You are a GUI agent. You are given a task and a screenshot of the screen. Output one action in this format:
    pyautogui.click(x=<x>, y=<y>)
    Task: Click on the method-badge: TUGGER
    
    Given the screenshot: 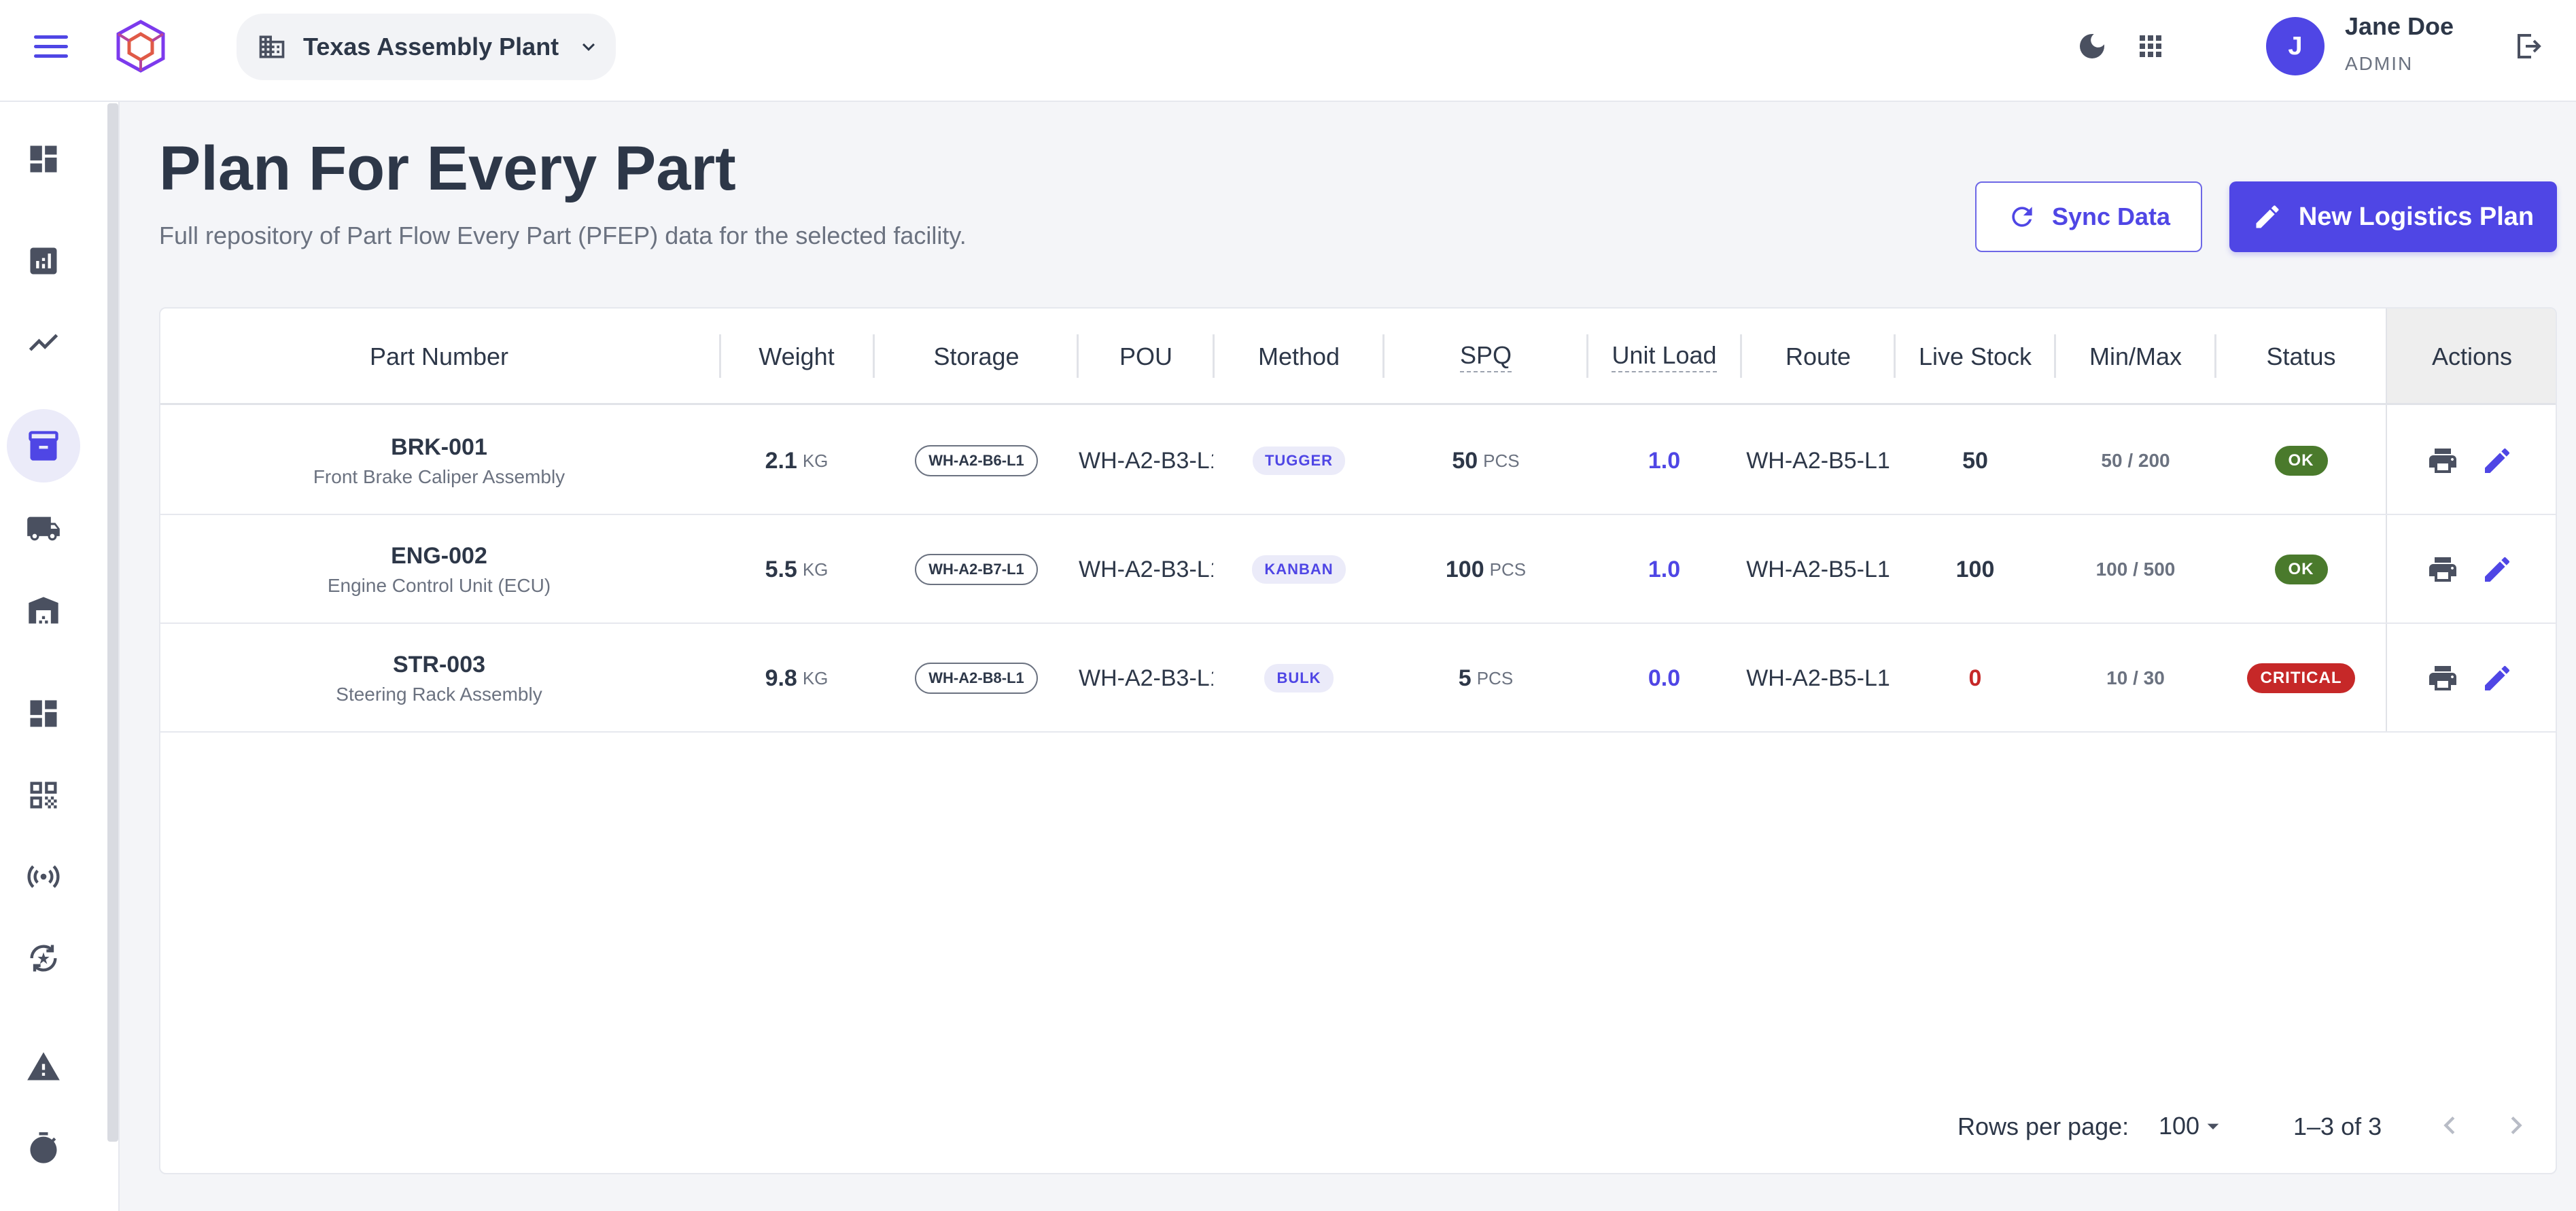 What is the action you would take?
    pyautogui.click(x=1299, y=460)
    